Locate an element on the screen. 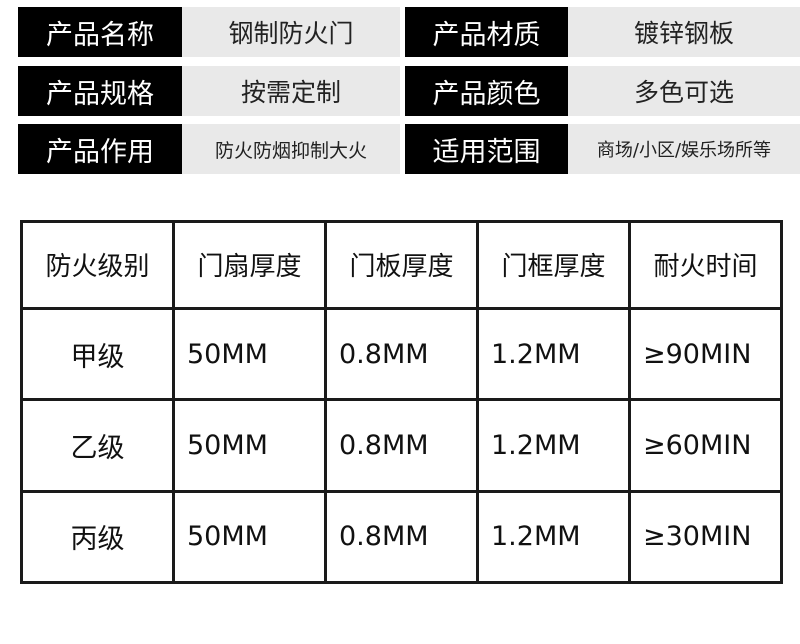 Image resolution: width=800 pixels, height=644 pixels. table-row: 乙级 50MM 0.8MM 1.2MM ≥60MIN is located at coordinates (401, 445).